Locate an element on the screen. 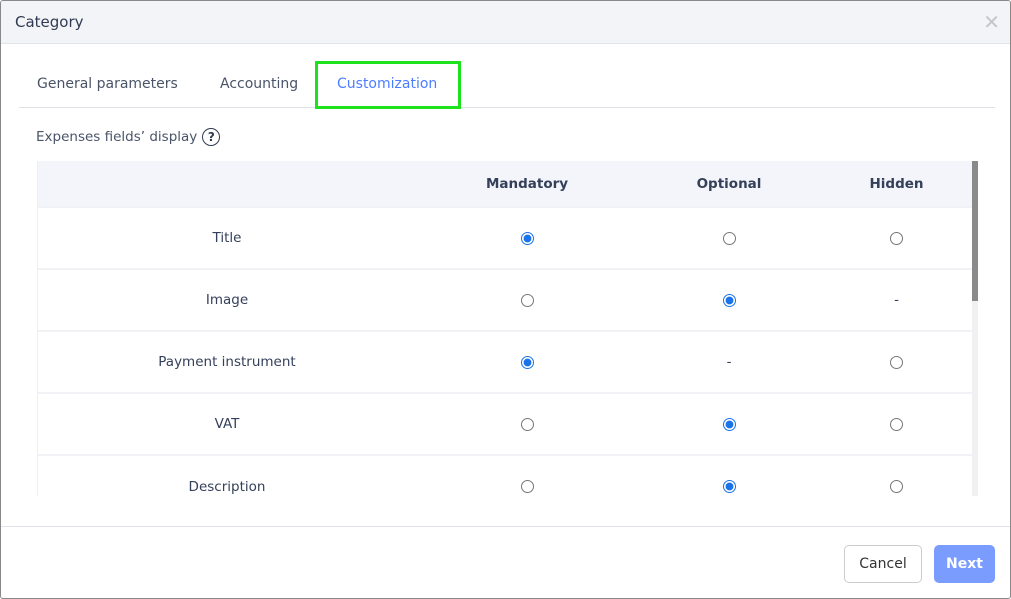 This screenshot has height=599, width=1011. cancel-button: Cancel is located at coordinates (883, 564).